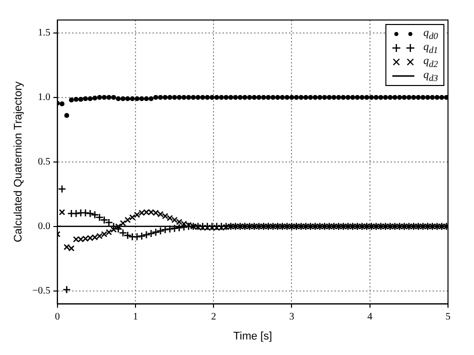 The image size is (474, 355). I want to click on x-tick-label: 4, so click(369, 316).